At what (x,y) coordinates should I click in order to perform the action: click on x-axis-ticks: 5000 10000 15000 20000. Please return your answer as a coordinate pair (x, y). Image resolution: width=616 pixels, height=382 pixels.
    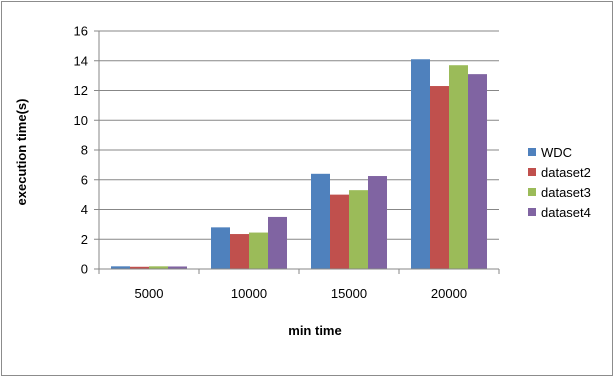
    Looking at the image, I should click on (299, 285).